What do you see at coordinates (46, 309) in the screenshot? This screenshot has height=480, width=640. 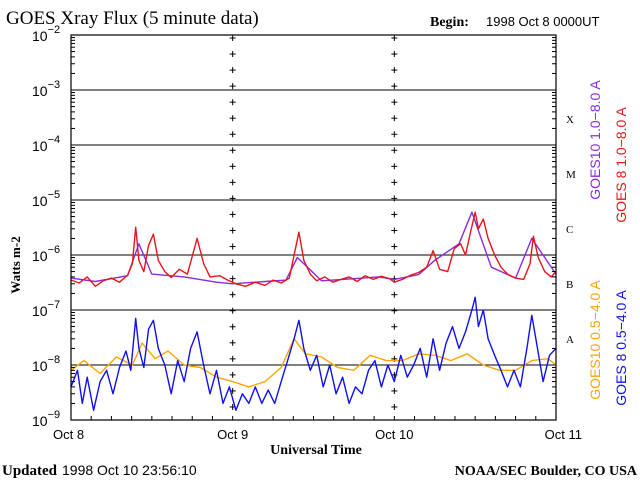 I see `y-tick-label: 10⁻⁷` at bounding box center [46, 309].